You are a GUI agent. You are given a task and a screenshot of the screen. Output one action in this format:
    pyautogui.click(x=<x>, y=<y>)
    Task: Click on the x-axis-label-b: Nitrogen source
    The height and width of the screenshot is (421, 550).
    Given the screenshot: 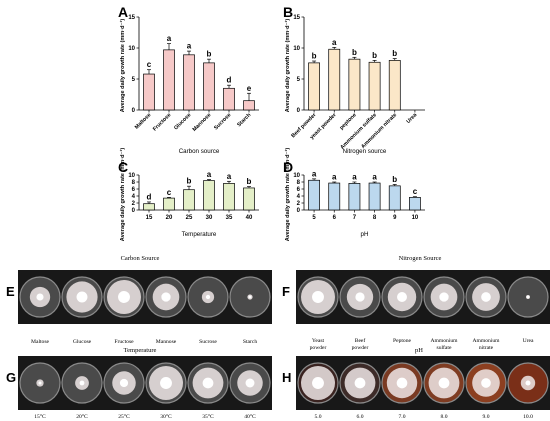 What is the action you would take?
    pyautogui.click(x=365, y=151)
    